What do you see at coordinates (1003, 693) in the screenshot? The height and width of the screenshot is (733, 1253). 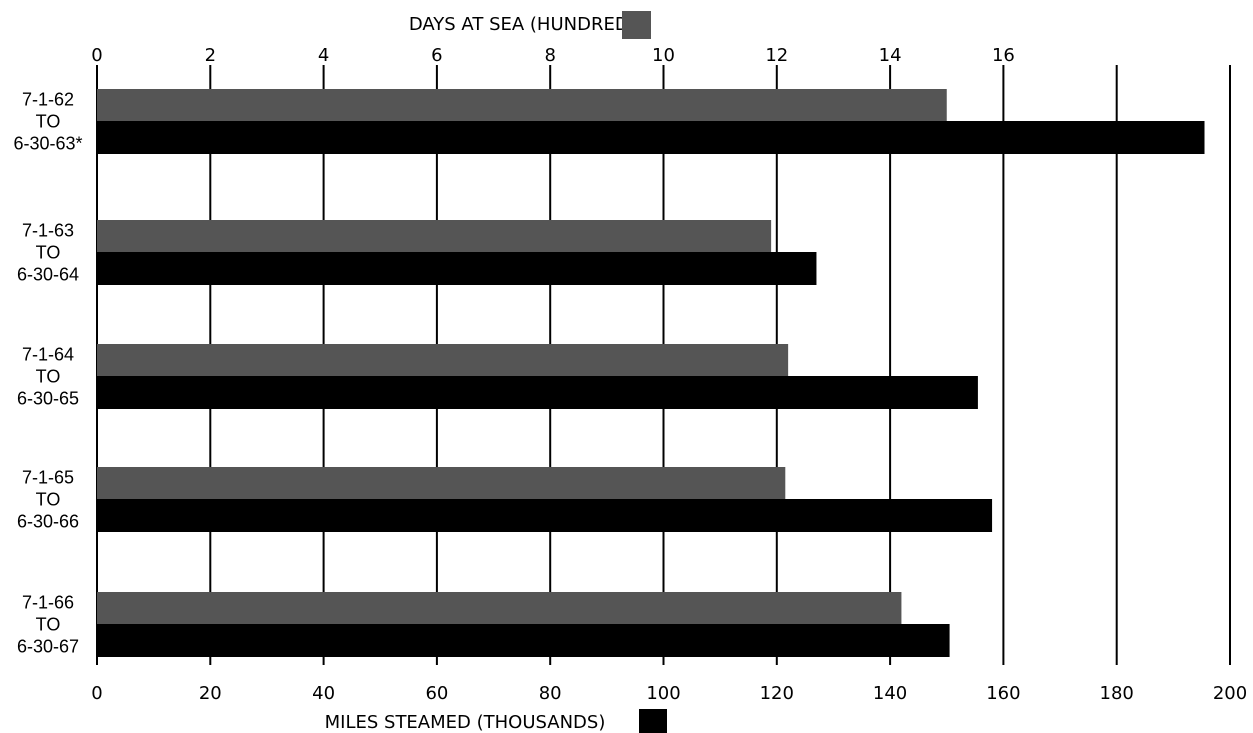 I see `bottom-tick-label: 160` at bounding box center [1003, 693].